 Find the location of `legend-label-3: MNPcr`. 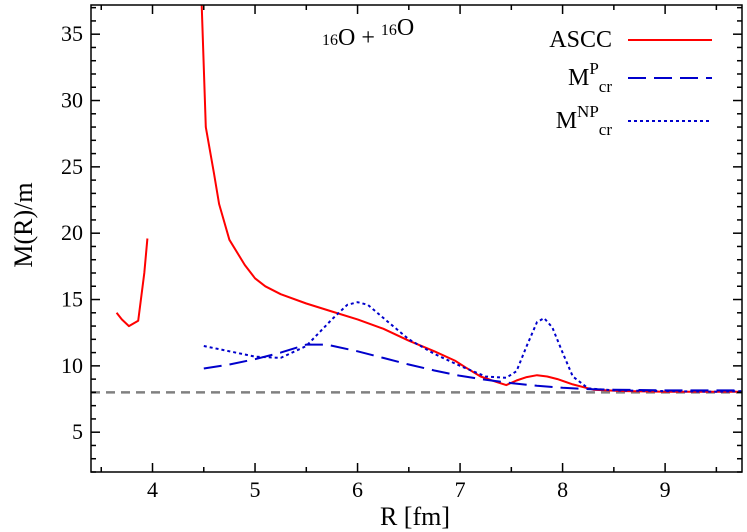

legend-label-3: MNPcr is located at coordinates (584, 120).